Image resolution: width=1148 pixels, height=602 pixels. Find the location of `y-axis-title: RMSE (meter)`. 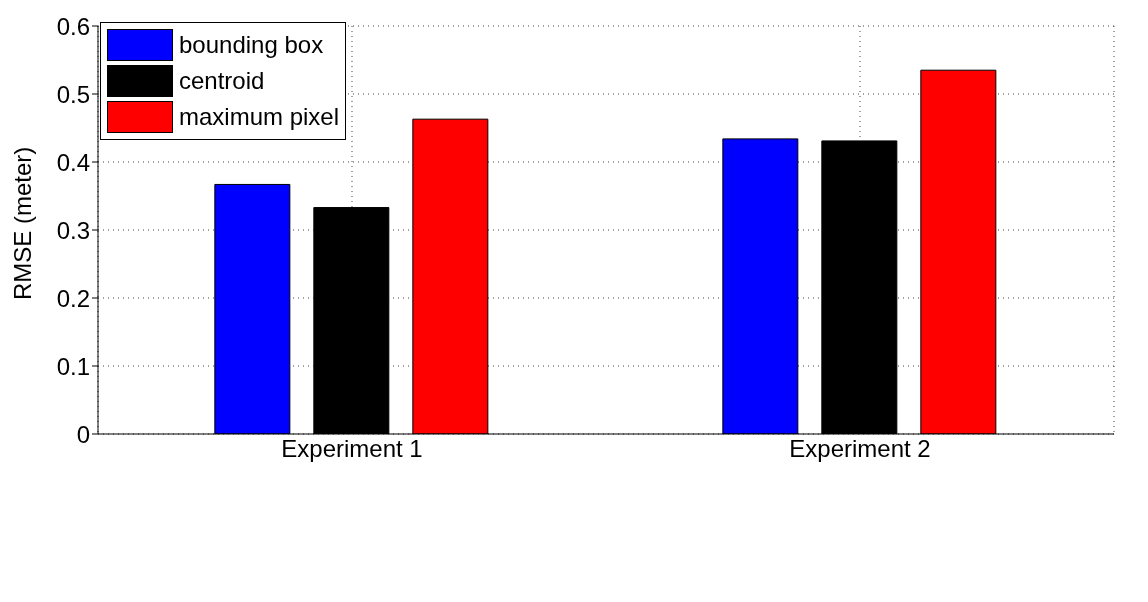

y-axis-title: RMSE (meter) is located at coordinates (22, 223).